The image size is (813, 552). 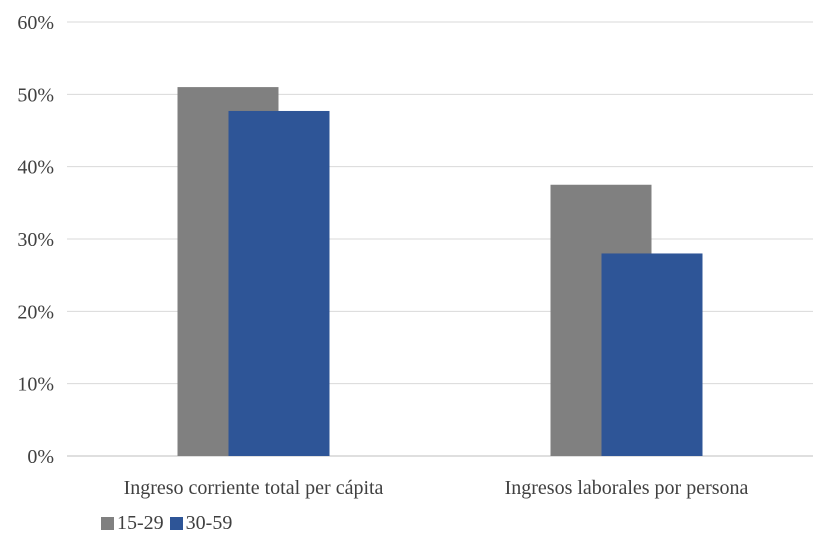 I want to click on legend-item-15-29: 15-29, so click(x=132, y=523).